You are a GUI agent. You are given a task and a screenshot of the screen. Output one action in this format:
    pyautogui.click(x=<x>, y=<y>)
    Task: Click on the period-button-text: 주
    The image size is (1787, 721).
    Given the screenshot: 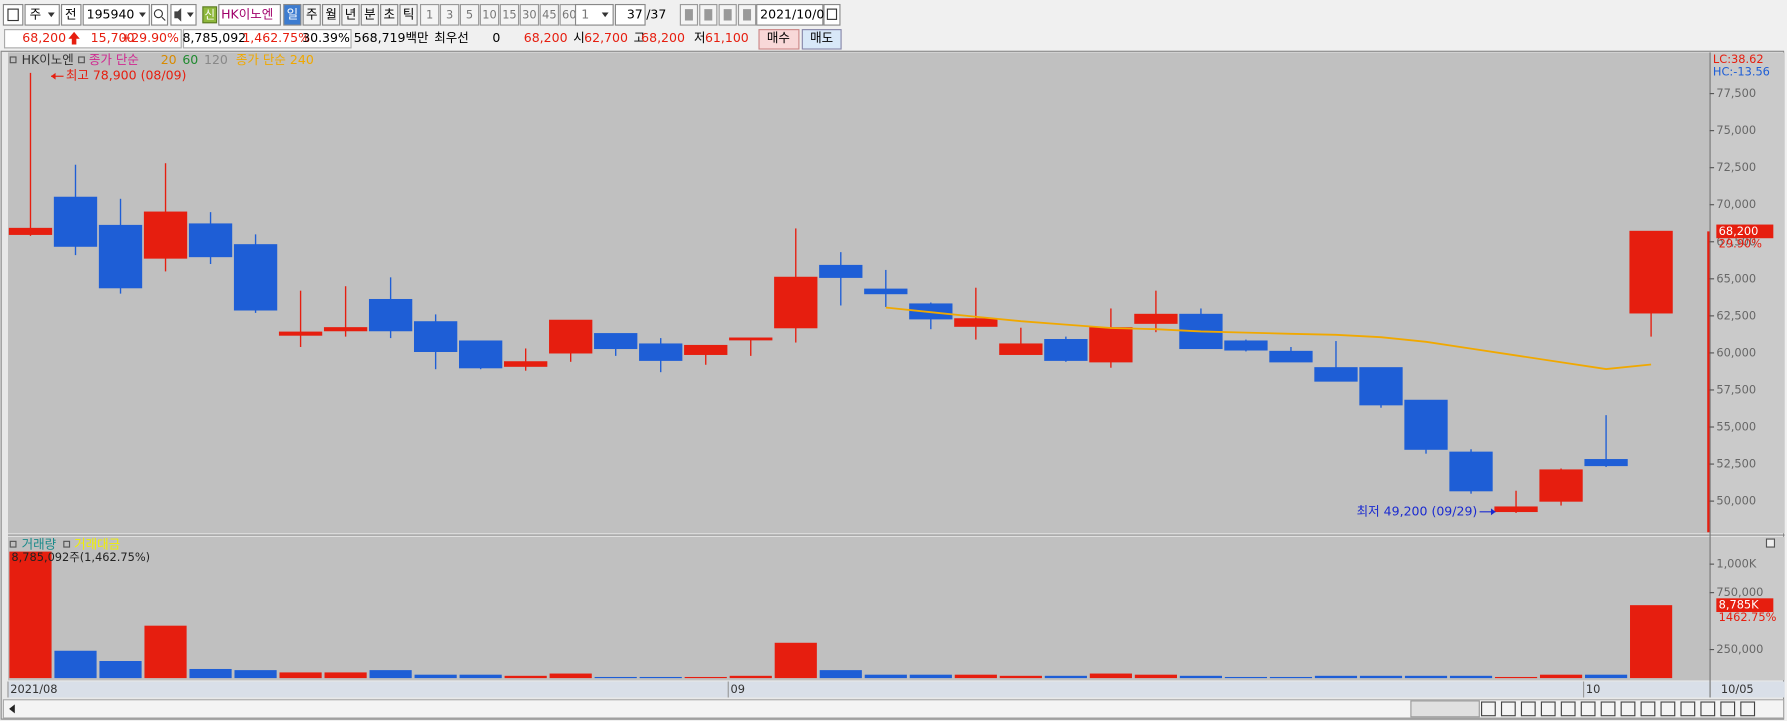 What is the action you would take?
    pyautogui.click(x=312, y=13)
    